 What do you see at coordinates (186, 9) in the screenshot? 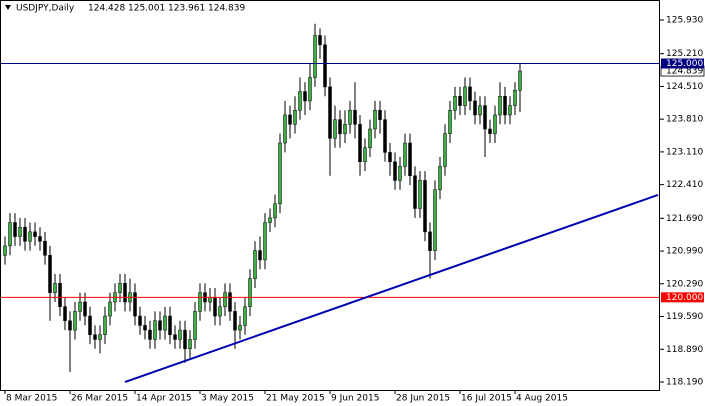
I see `ohlc-low: 123.961` at bounding box center [186, 9].